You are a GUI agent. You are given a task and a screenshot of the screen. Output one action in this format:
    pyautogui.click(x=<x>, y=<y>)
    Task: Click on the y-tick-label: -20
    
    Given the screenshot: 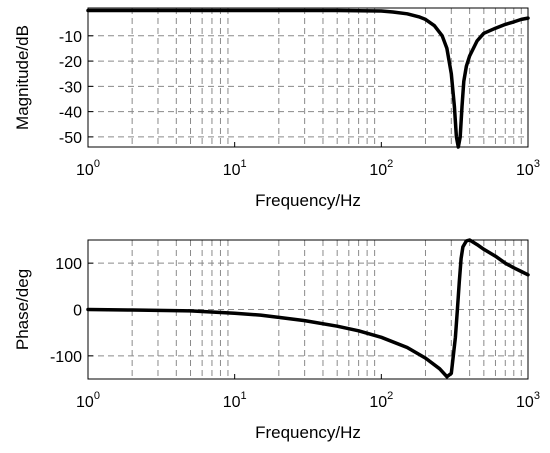 What is the action you would take?
    pyautogui.click(x=70, y=62)
    